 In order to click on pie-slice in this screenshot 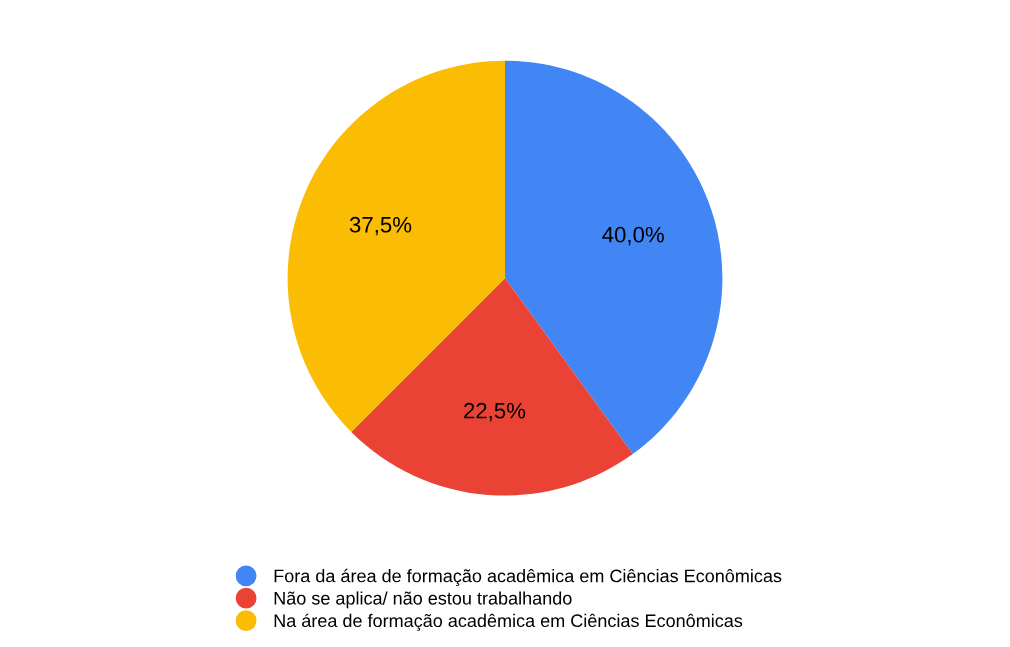, I will do `click(492, 387)`.